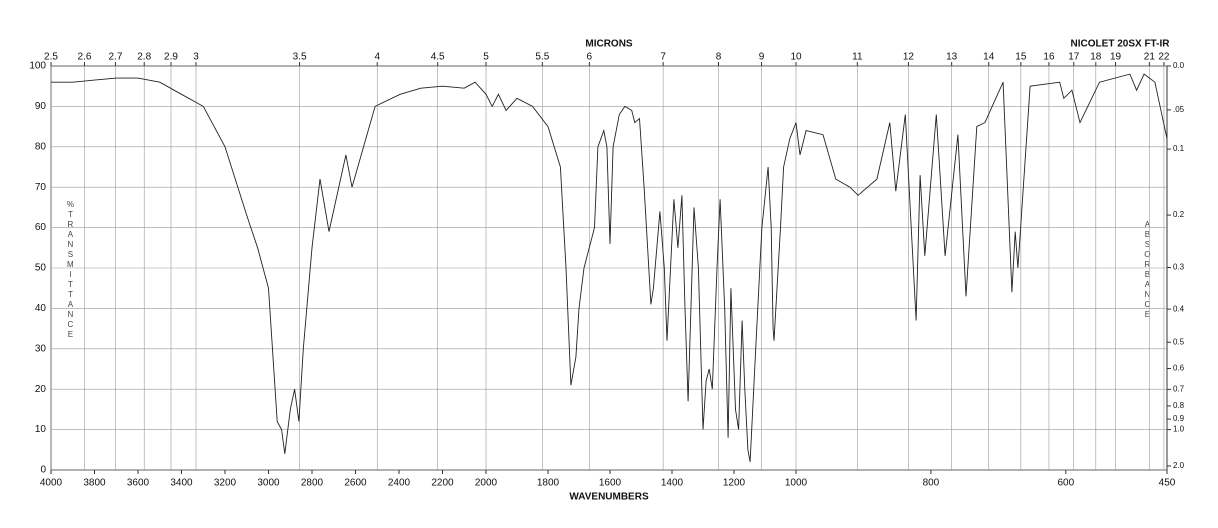  I want to click on x2-tick-label: 9, so click(762, 57).